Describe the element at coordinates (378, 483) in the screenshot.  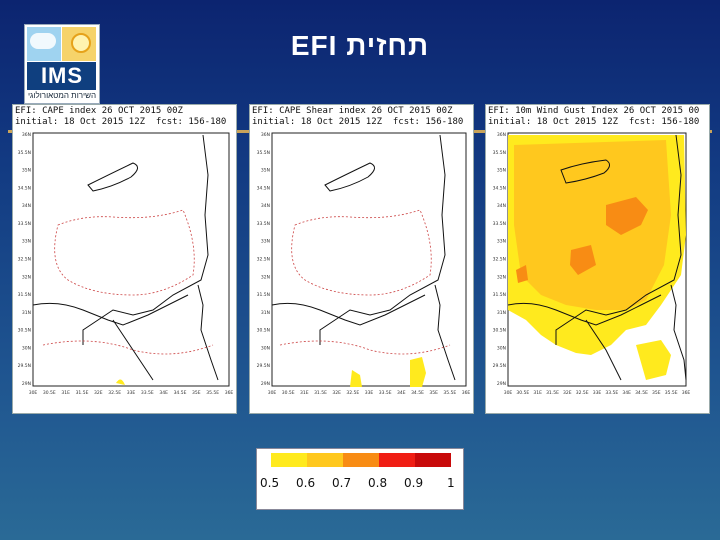
I see `legend-tick: 0.8` at that location.